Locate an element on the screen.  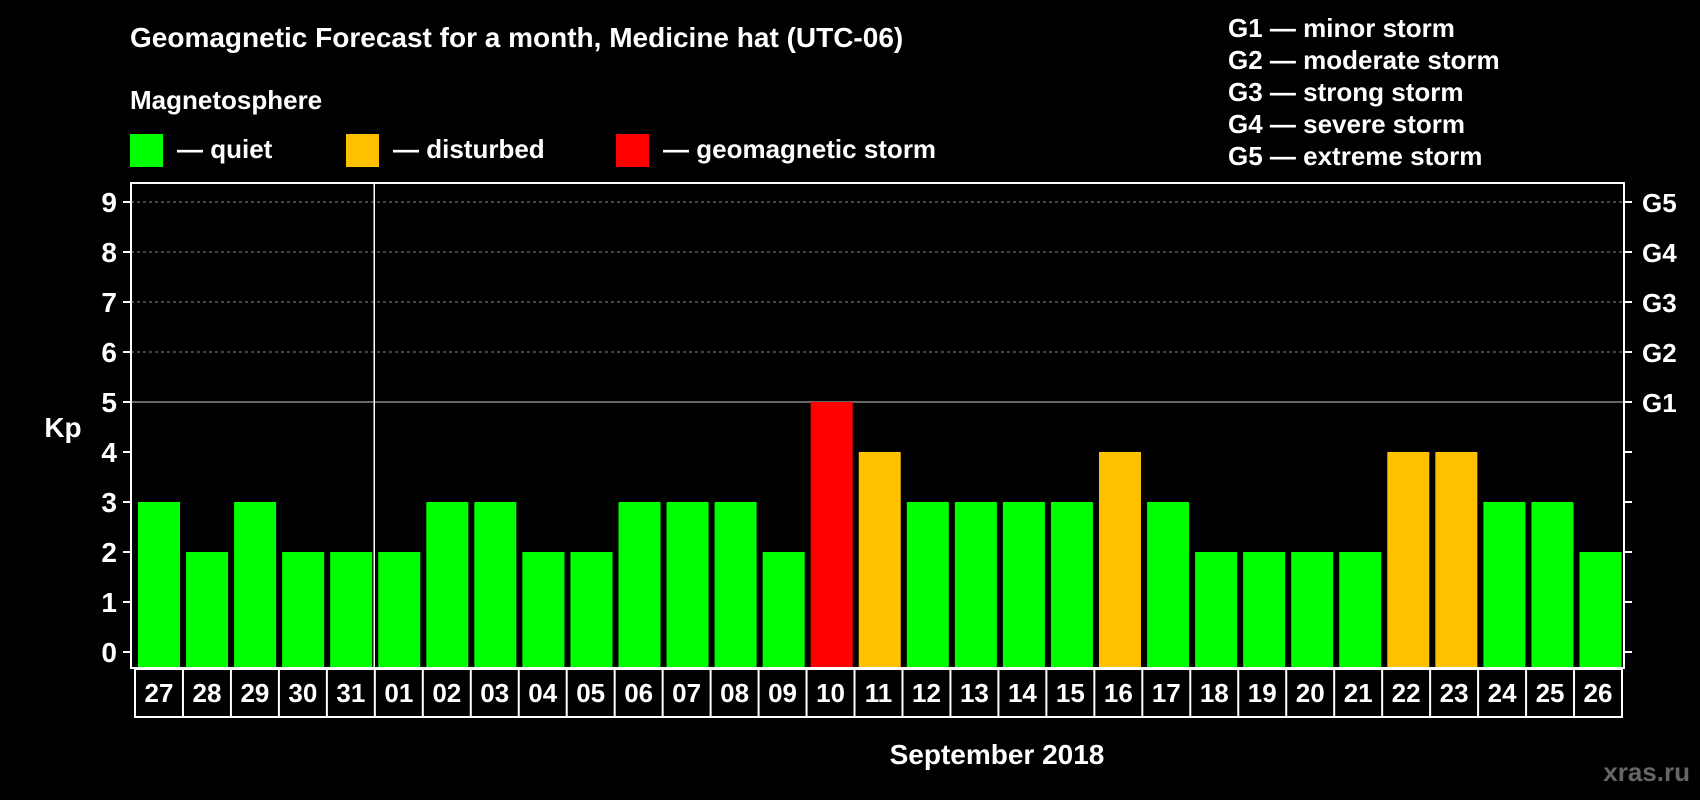
storm-scale-g2: G2 — moderate storm is located at coordinates (1364, 60).